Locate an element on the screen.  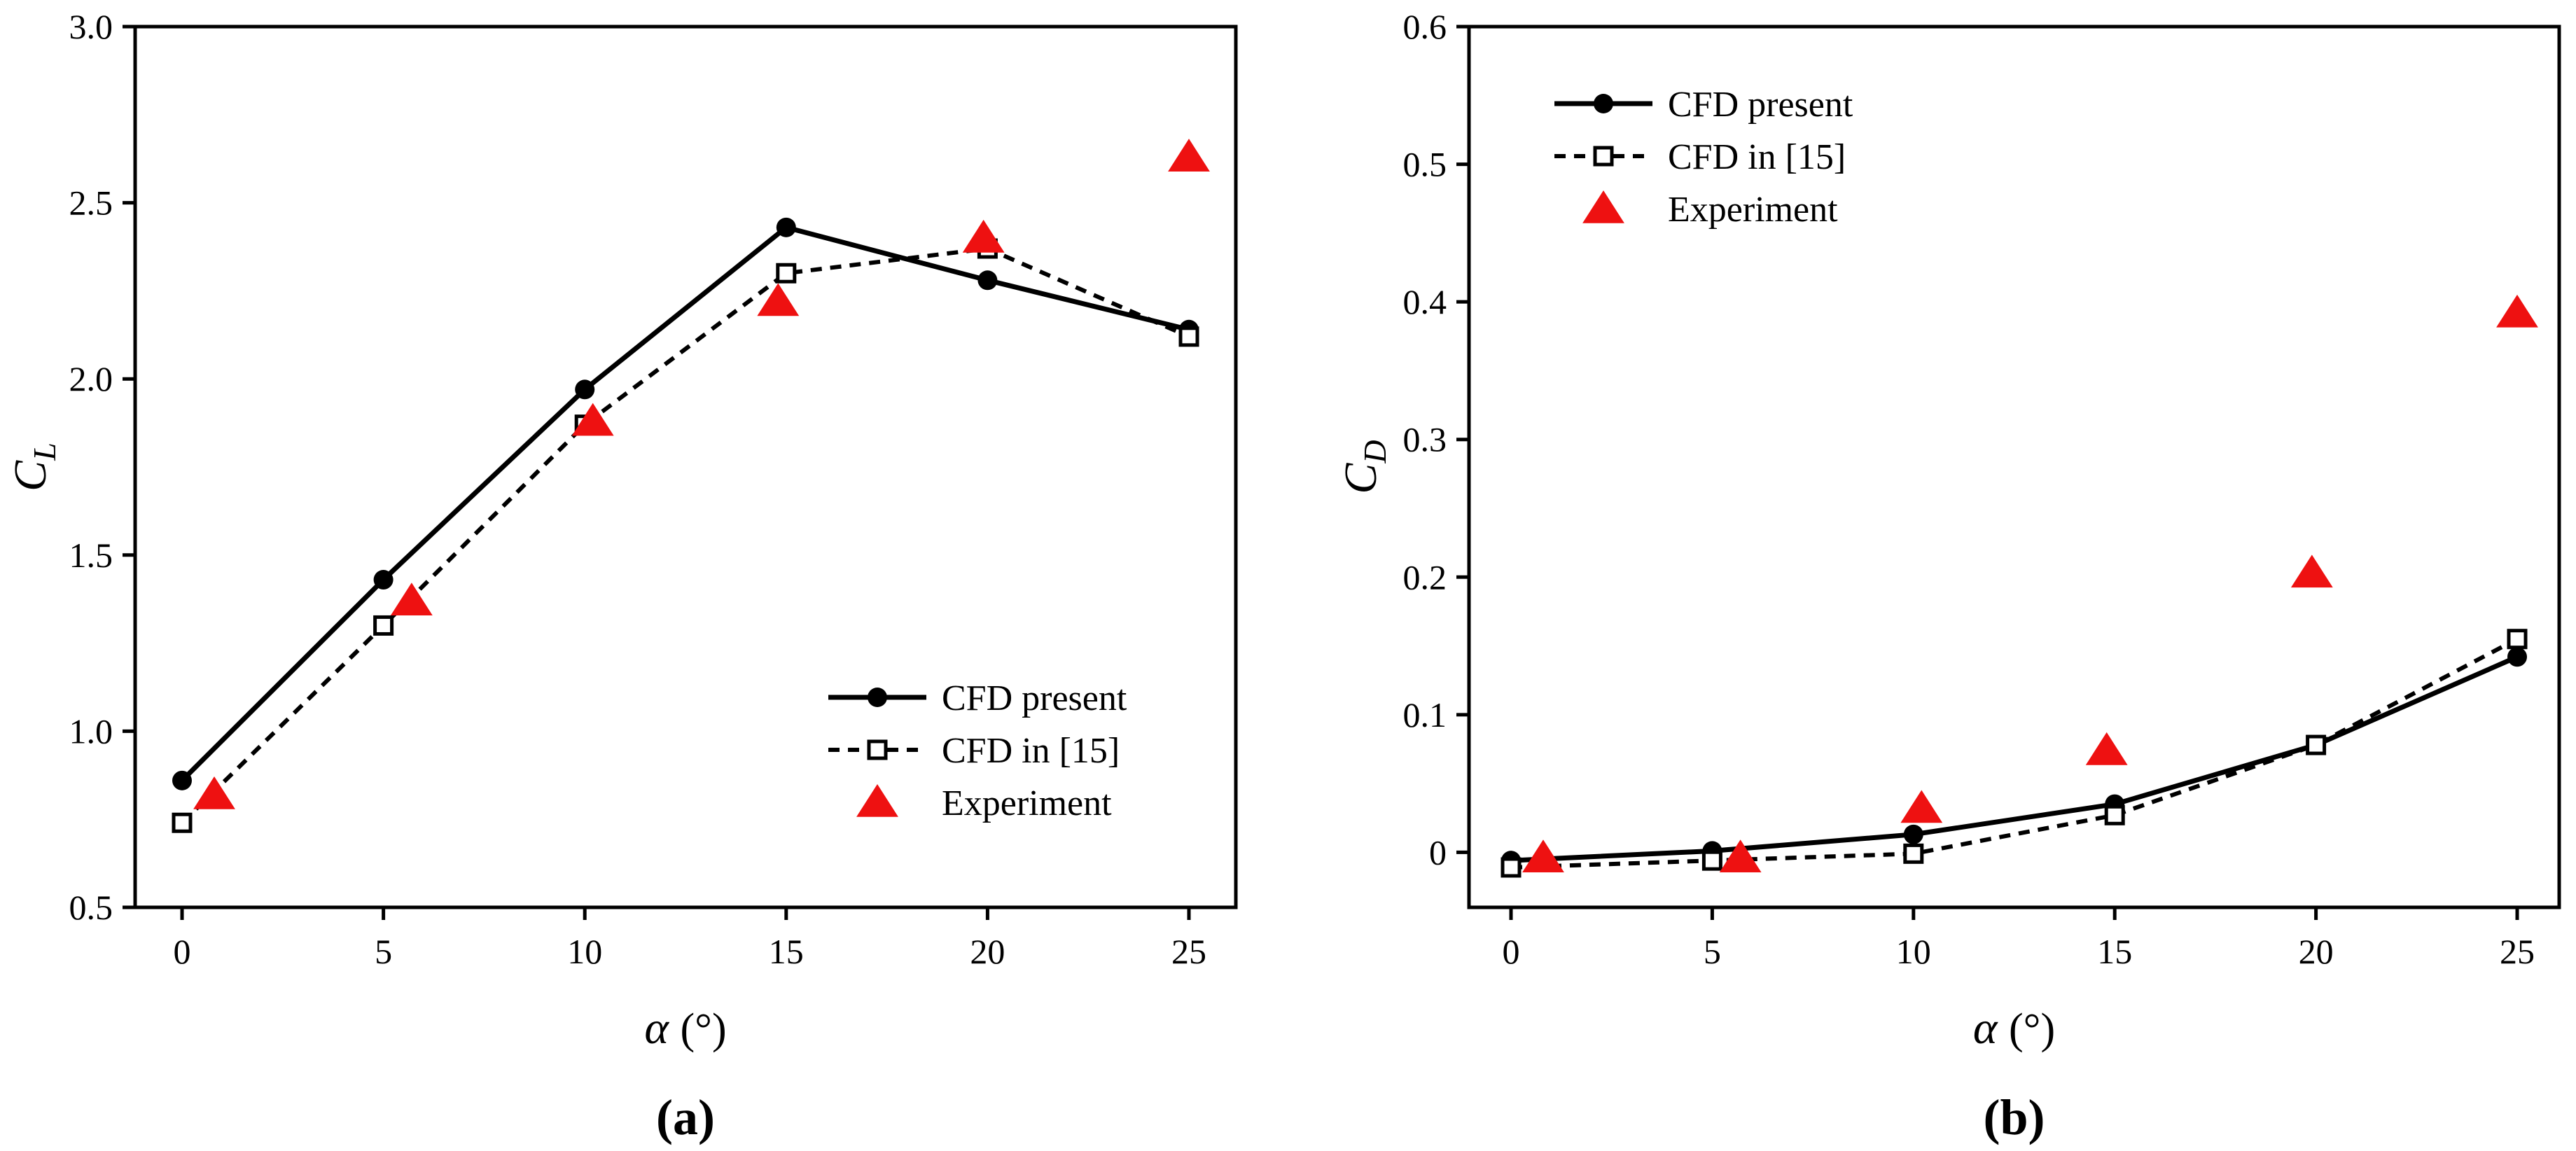
y-tick-label: 0.6 is located at coordinates (1425, 27).